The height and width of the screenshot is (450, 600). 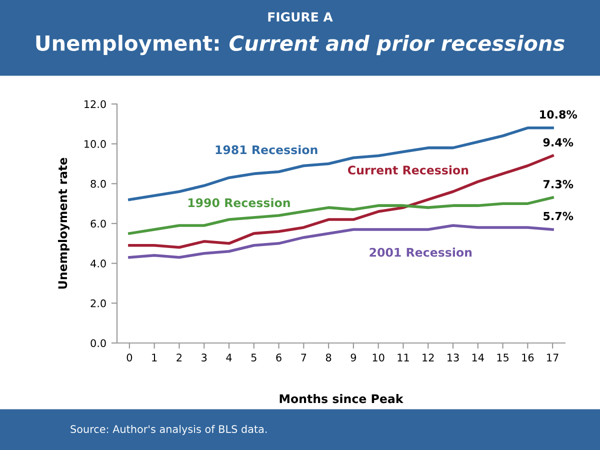 I want to click on y-tick-label: 10.0, so click(x=95, y=144).